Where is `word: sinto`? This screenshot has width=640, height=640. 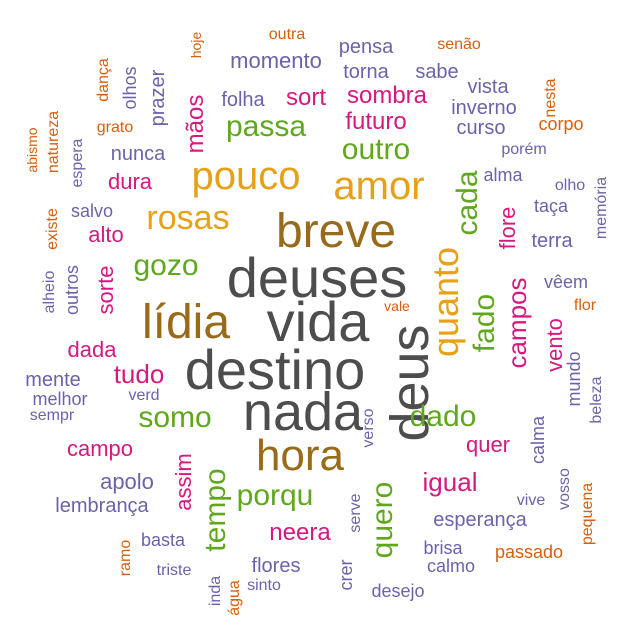 word: sinto is located at coordinates (264, 585).